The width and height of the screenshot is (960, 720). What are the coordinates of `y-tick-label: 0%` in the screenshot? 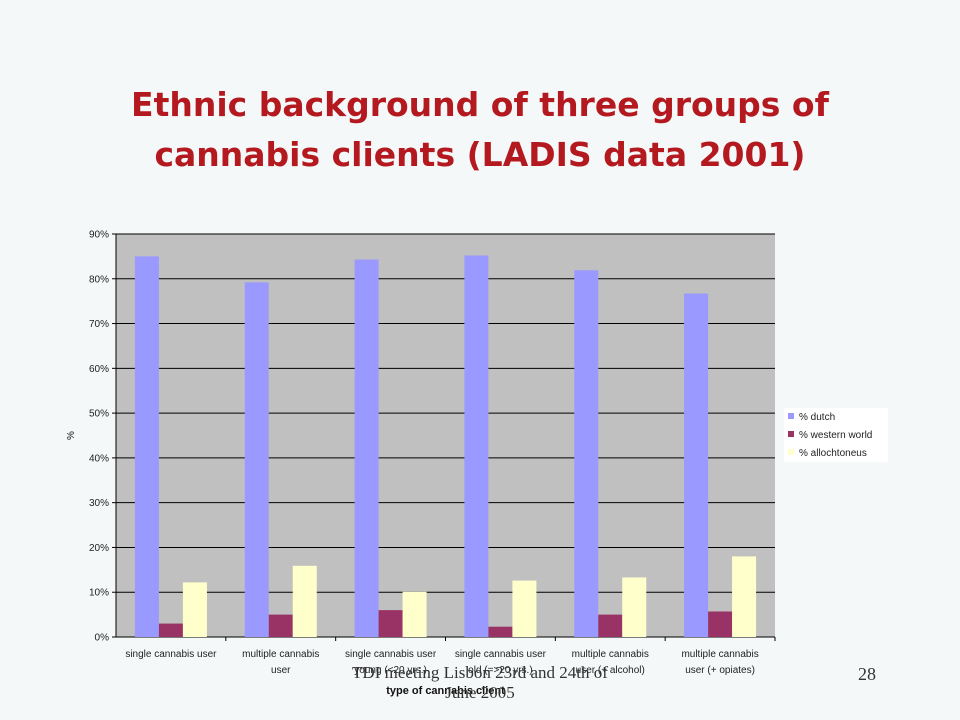 It's located at (102, 638).